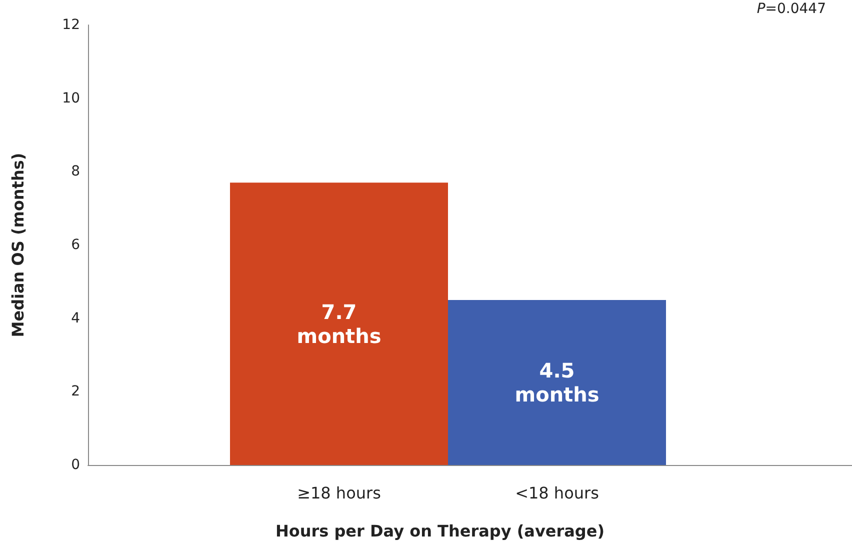  I want to click on x-tick-label: <18 hours, so click(557, 493).